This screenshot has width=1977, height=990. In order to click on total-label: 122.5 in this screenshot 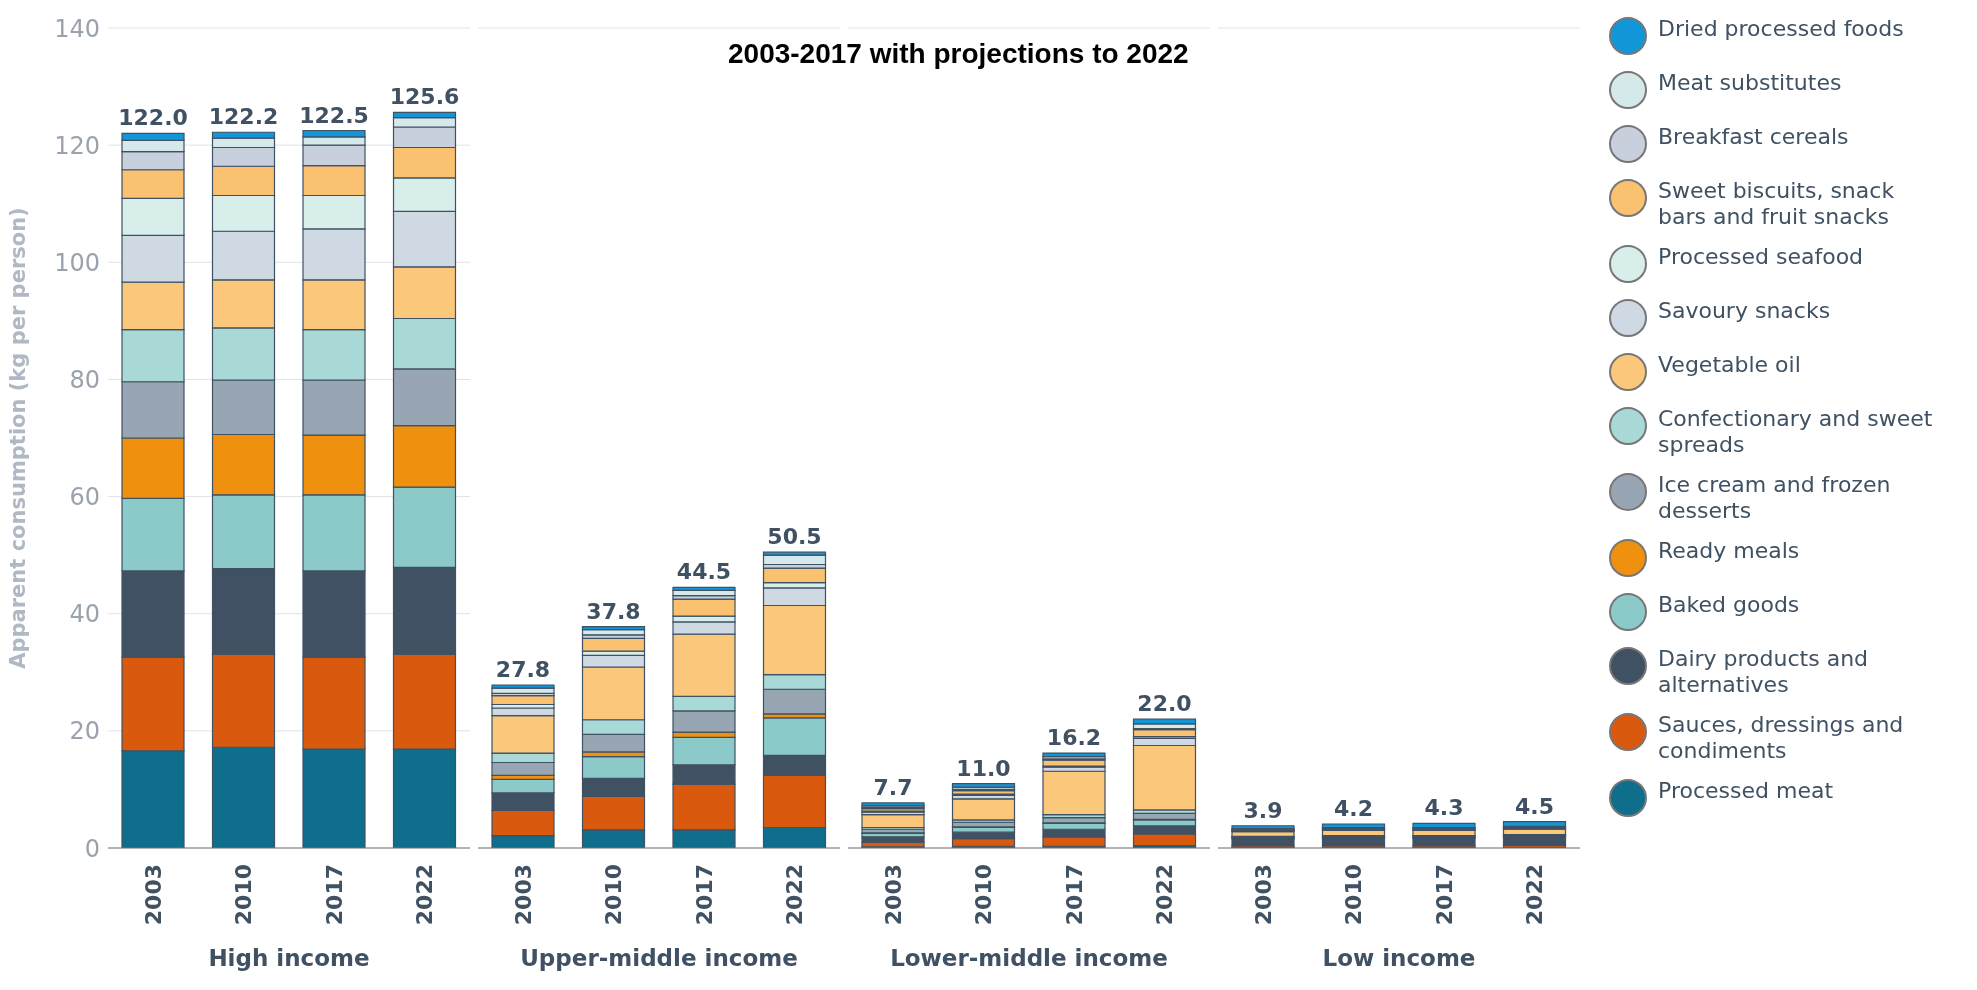, I will do `click(334, 115)`.